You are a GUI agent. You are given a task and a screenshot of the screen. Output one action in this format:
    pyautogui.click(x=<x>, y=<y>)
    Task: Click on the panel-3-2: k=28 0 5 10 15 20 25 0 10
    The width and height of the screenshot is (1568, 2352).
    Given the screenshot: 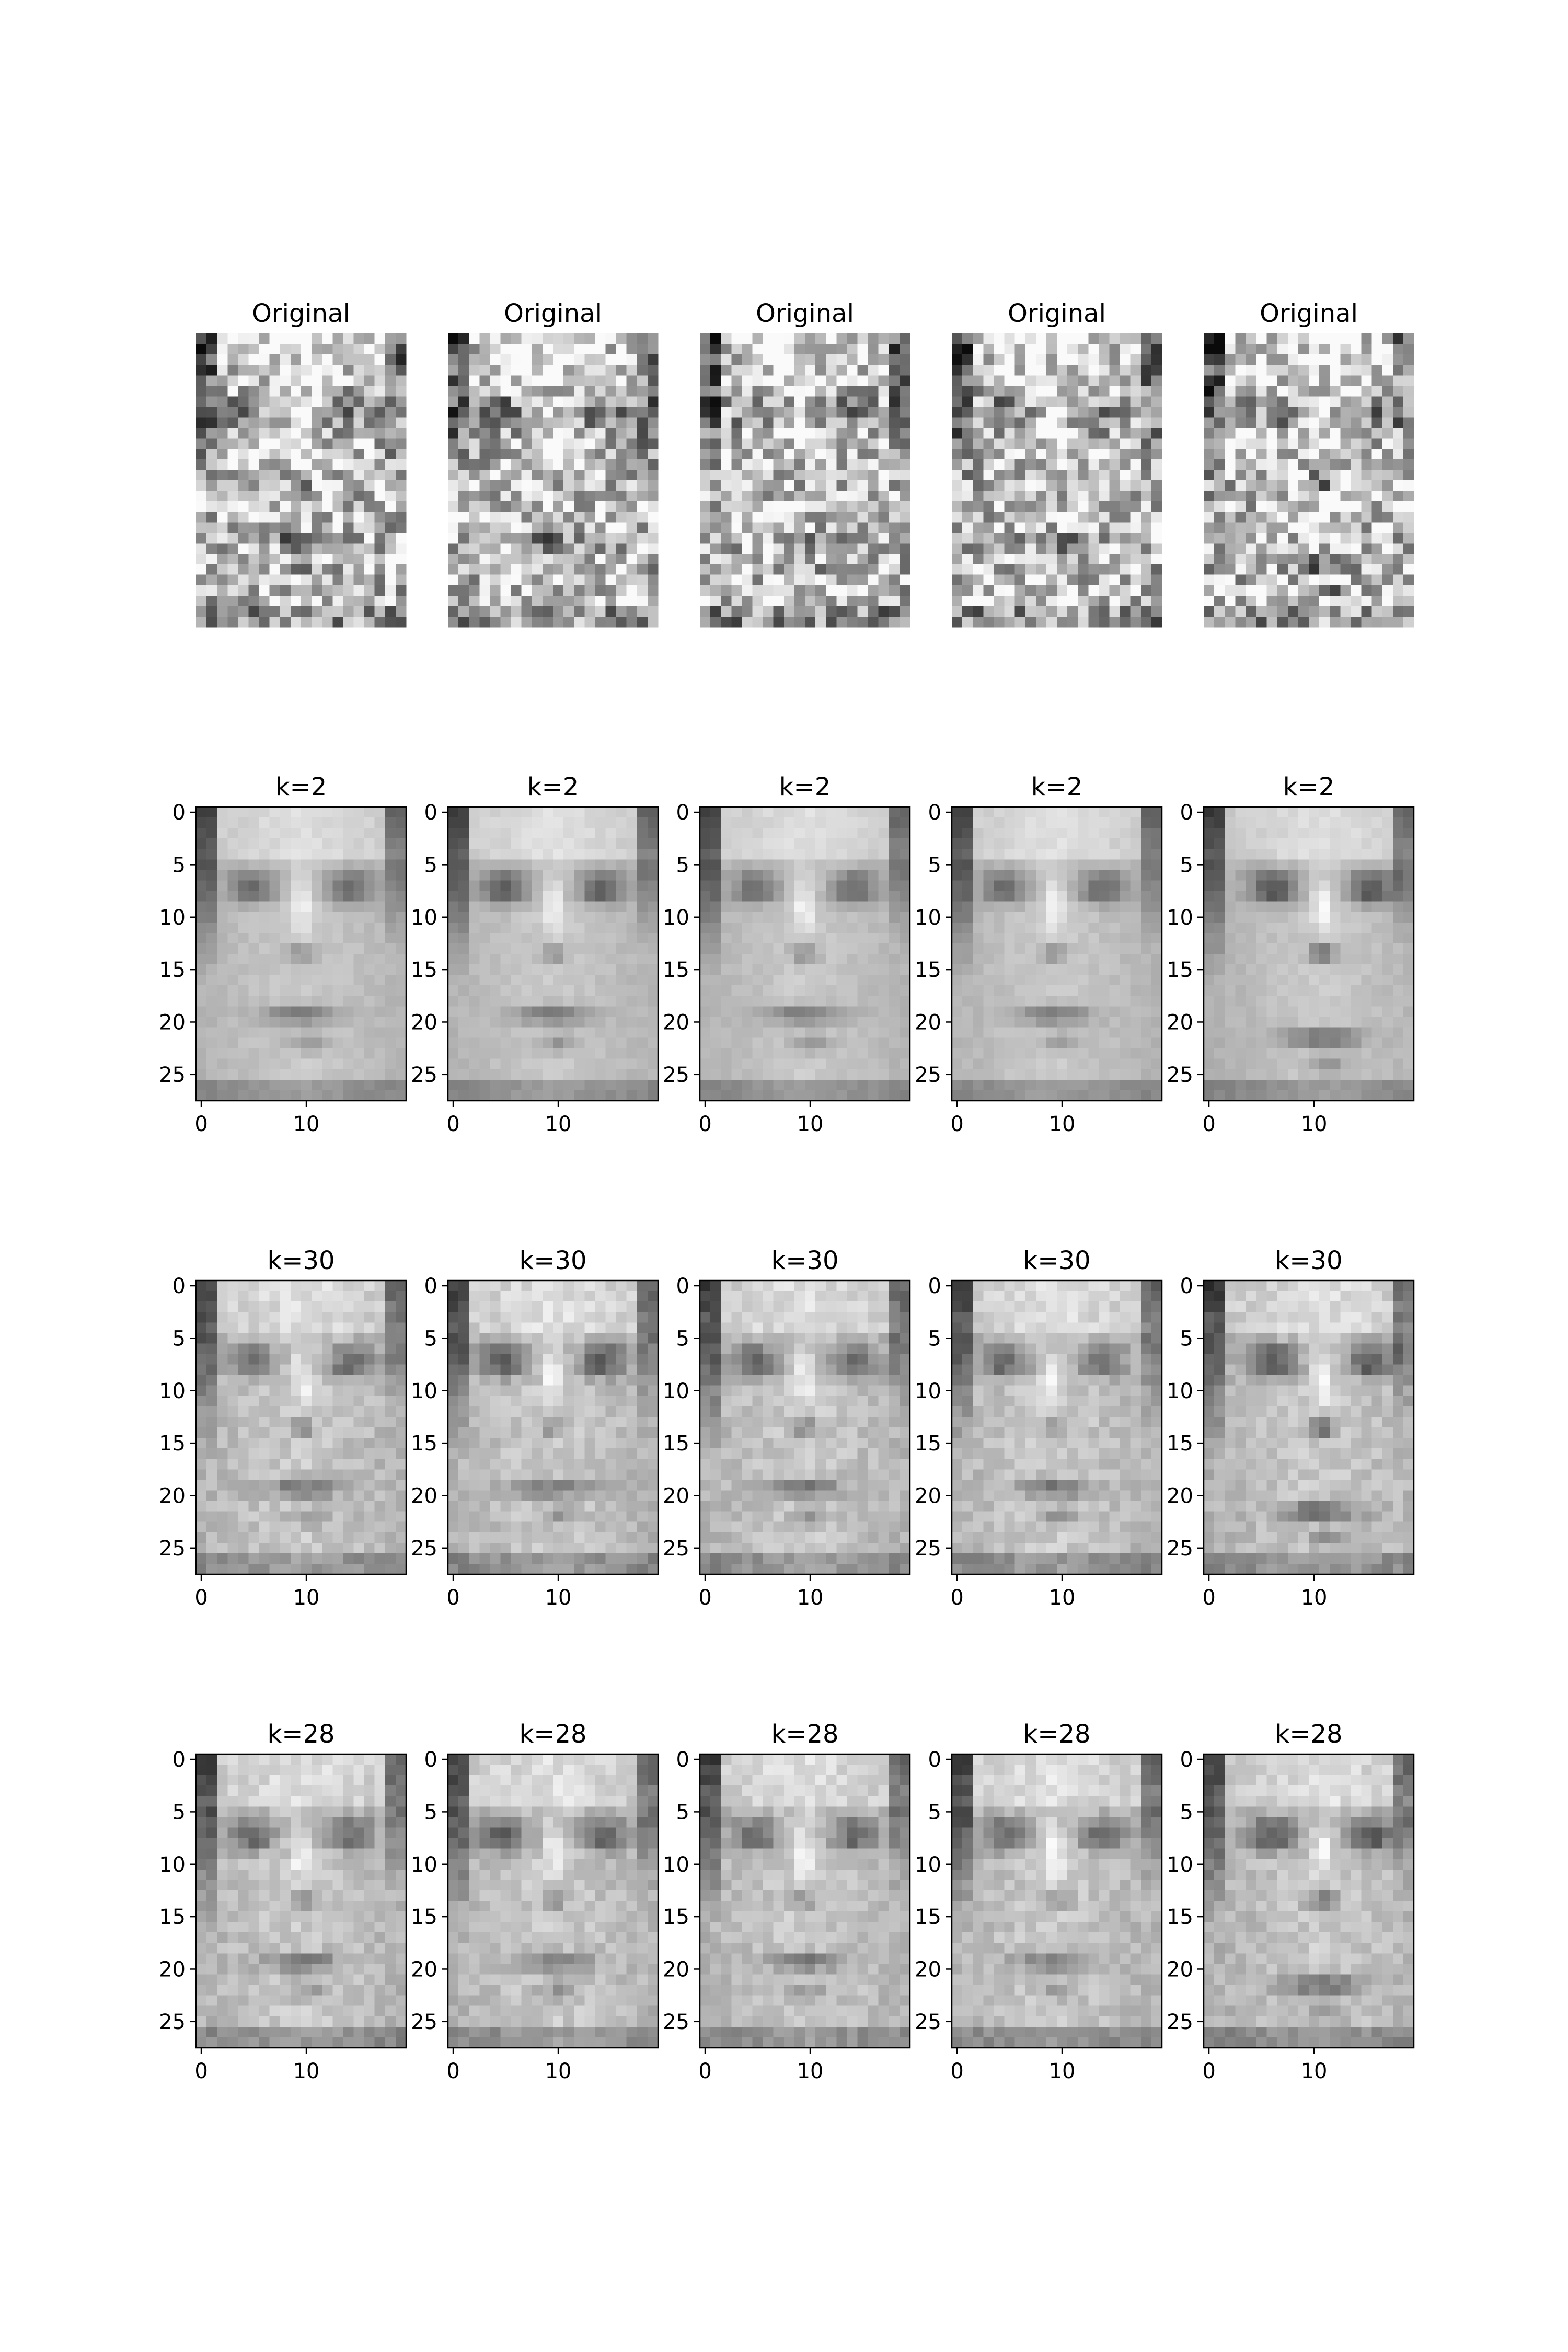 What is the action you would take?
    pyautogui.click(x=787, y=1901)
    